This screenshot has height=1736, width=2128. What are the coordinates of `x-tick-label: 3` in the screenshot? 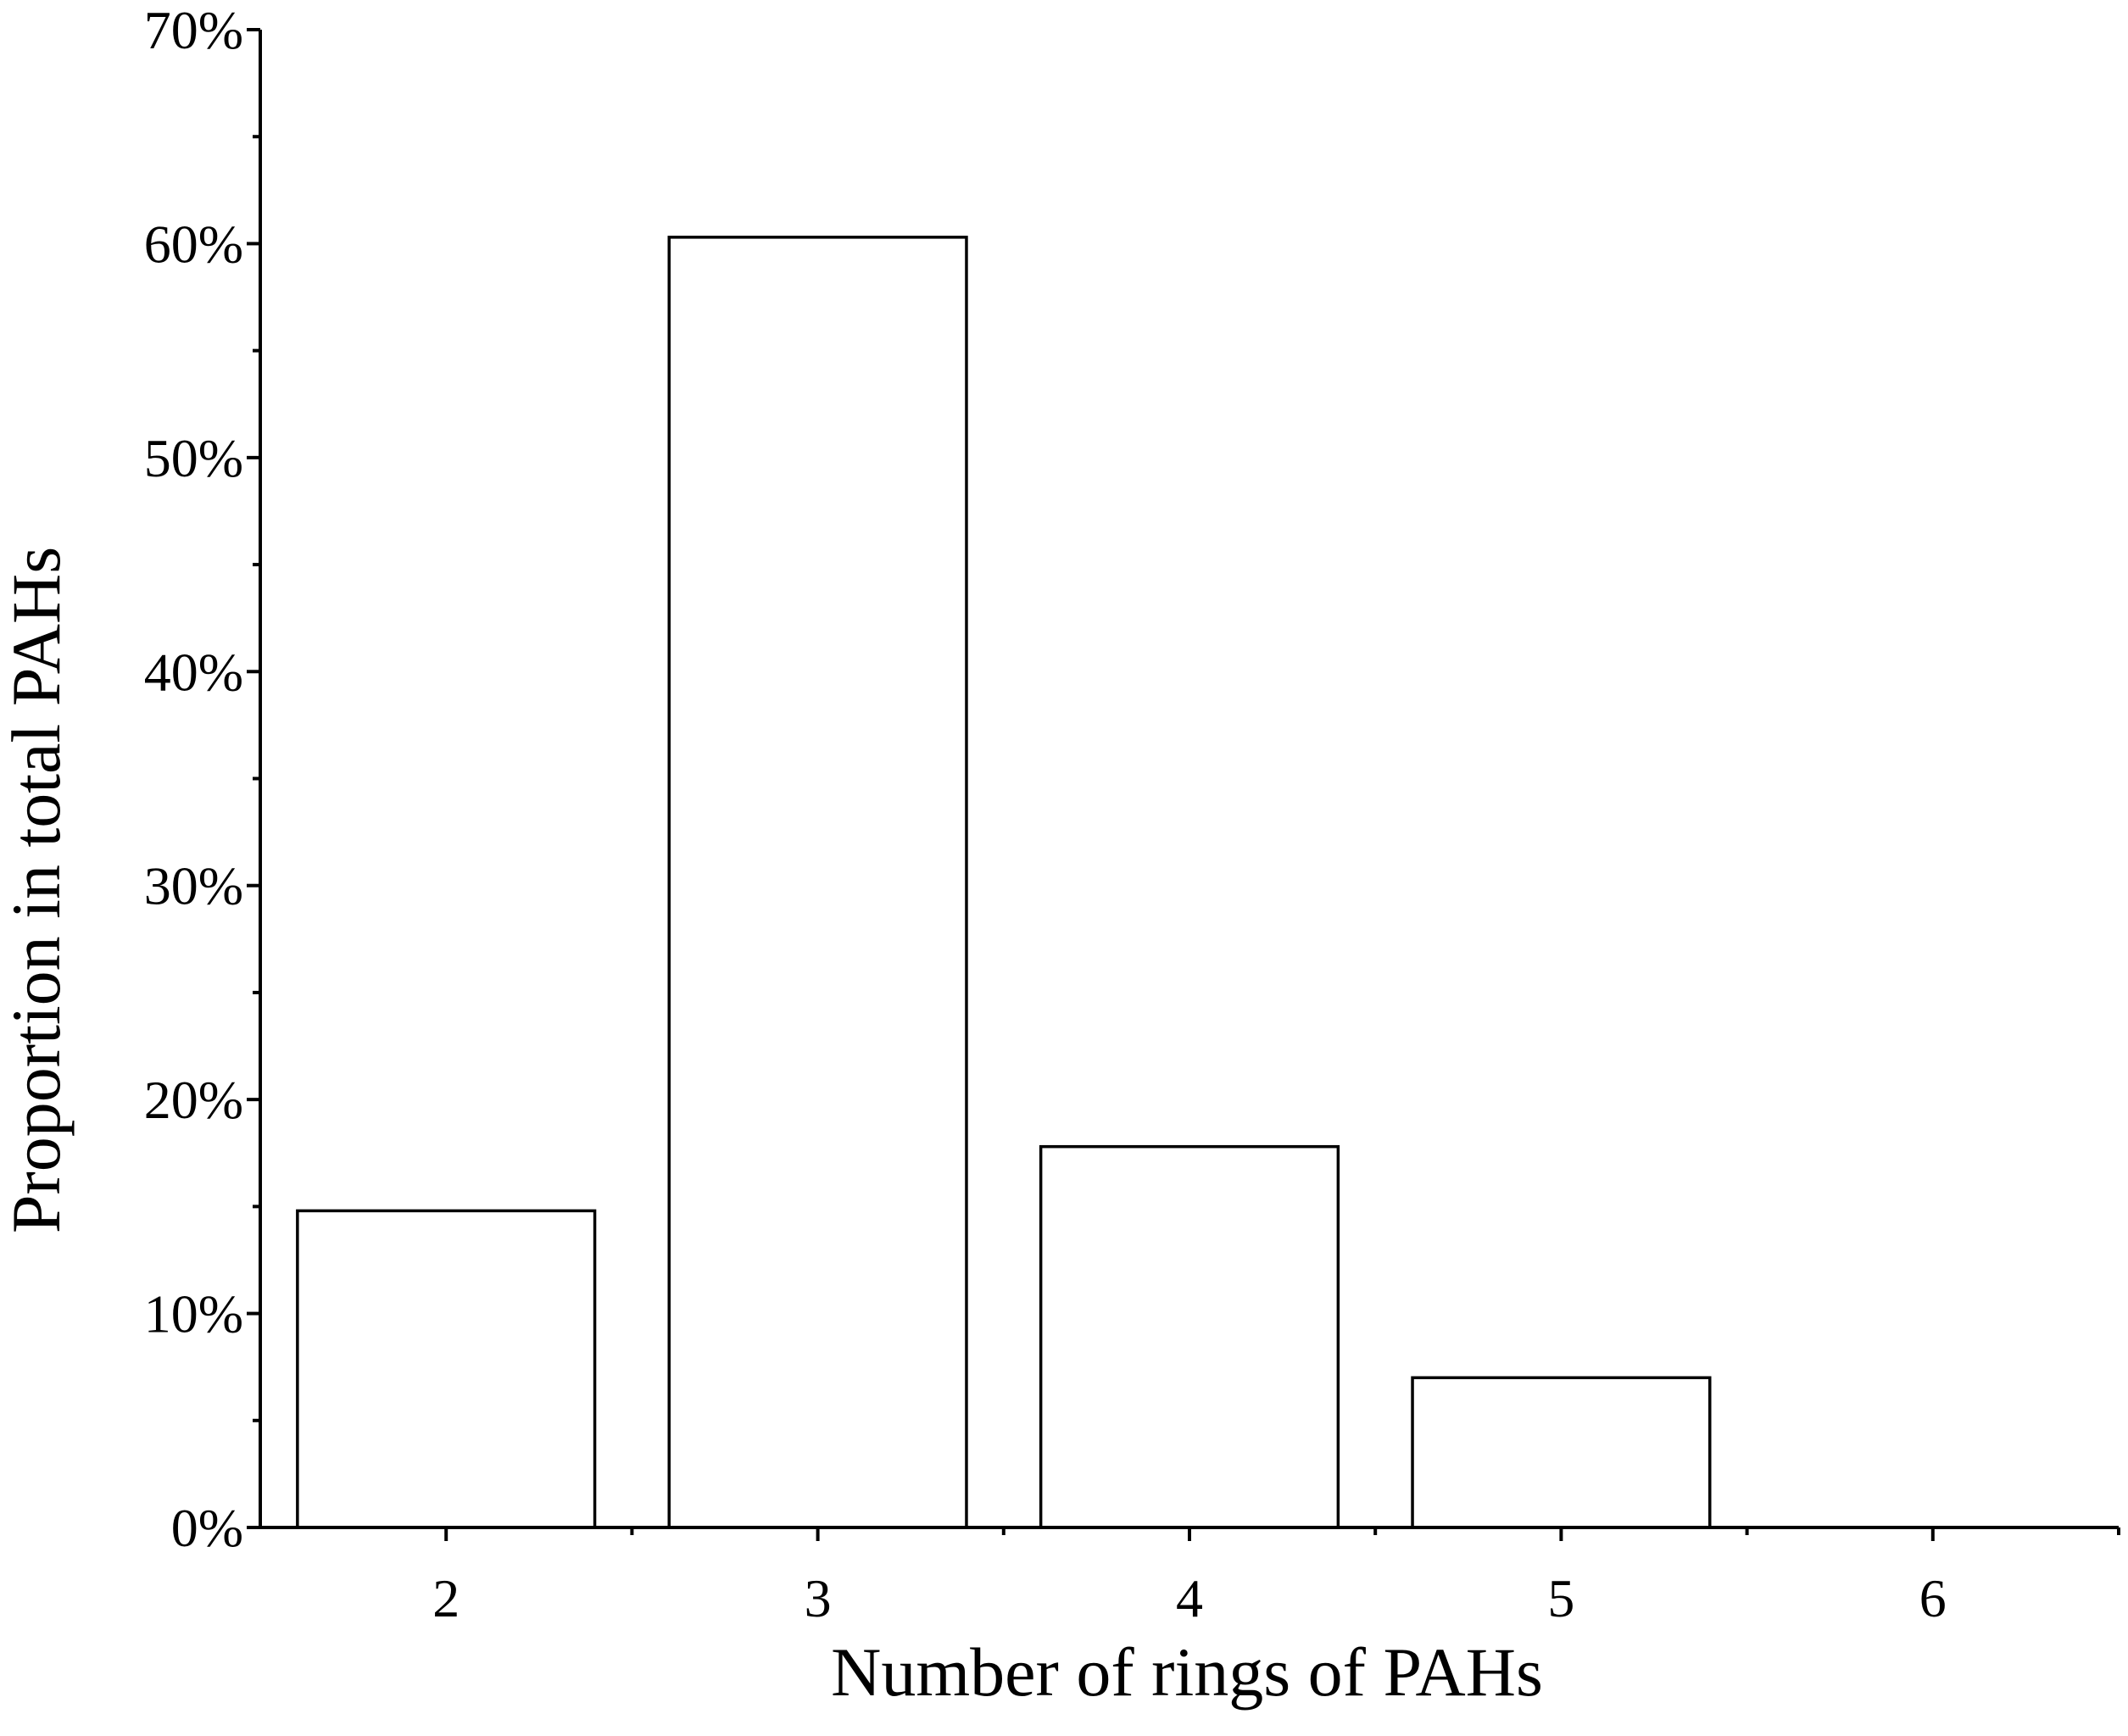 It's located at (818, 1598).